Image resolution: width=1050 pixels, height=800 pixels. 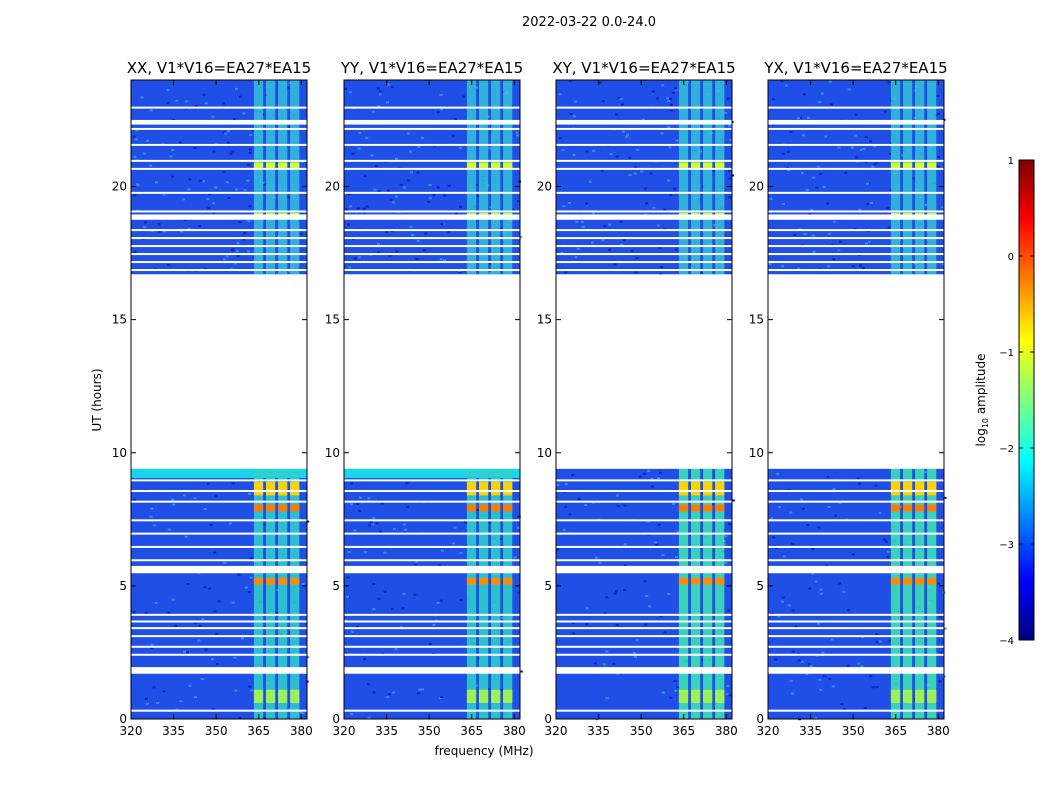 I want to click on panel-frame, so click(x=432, y=399).